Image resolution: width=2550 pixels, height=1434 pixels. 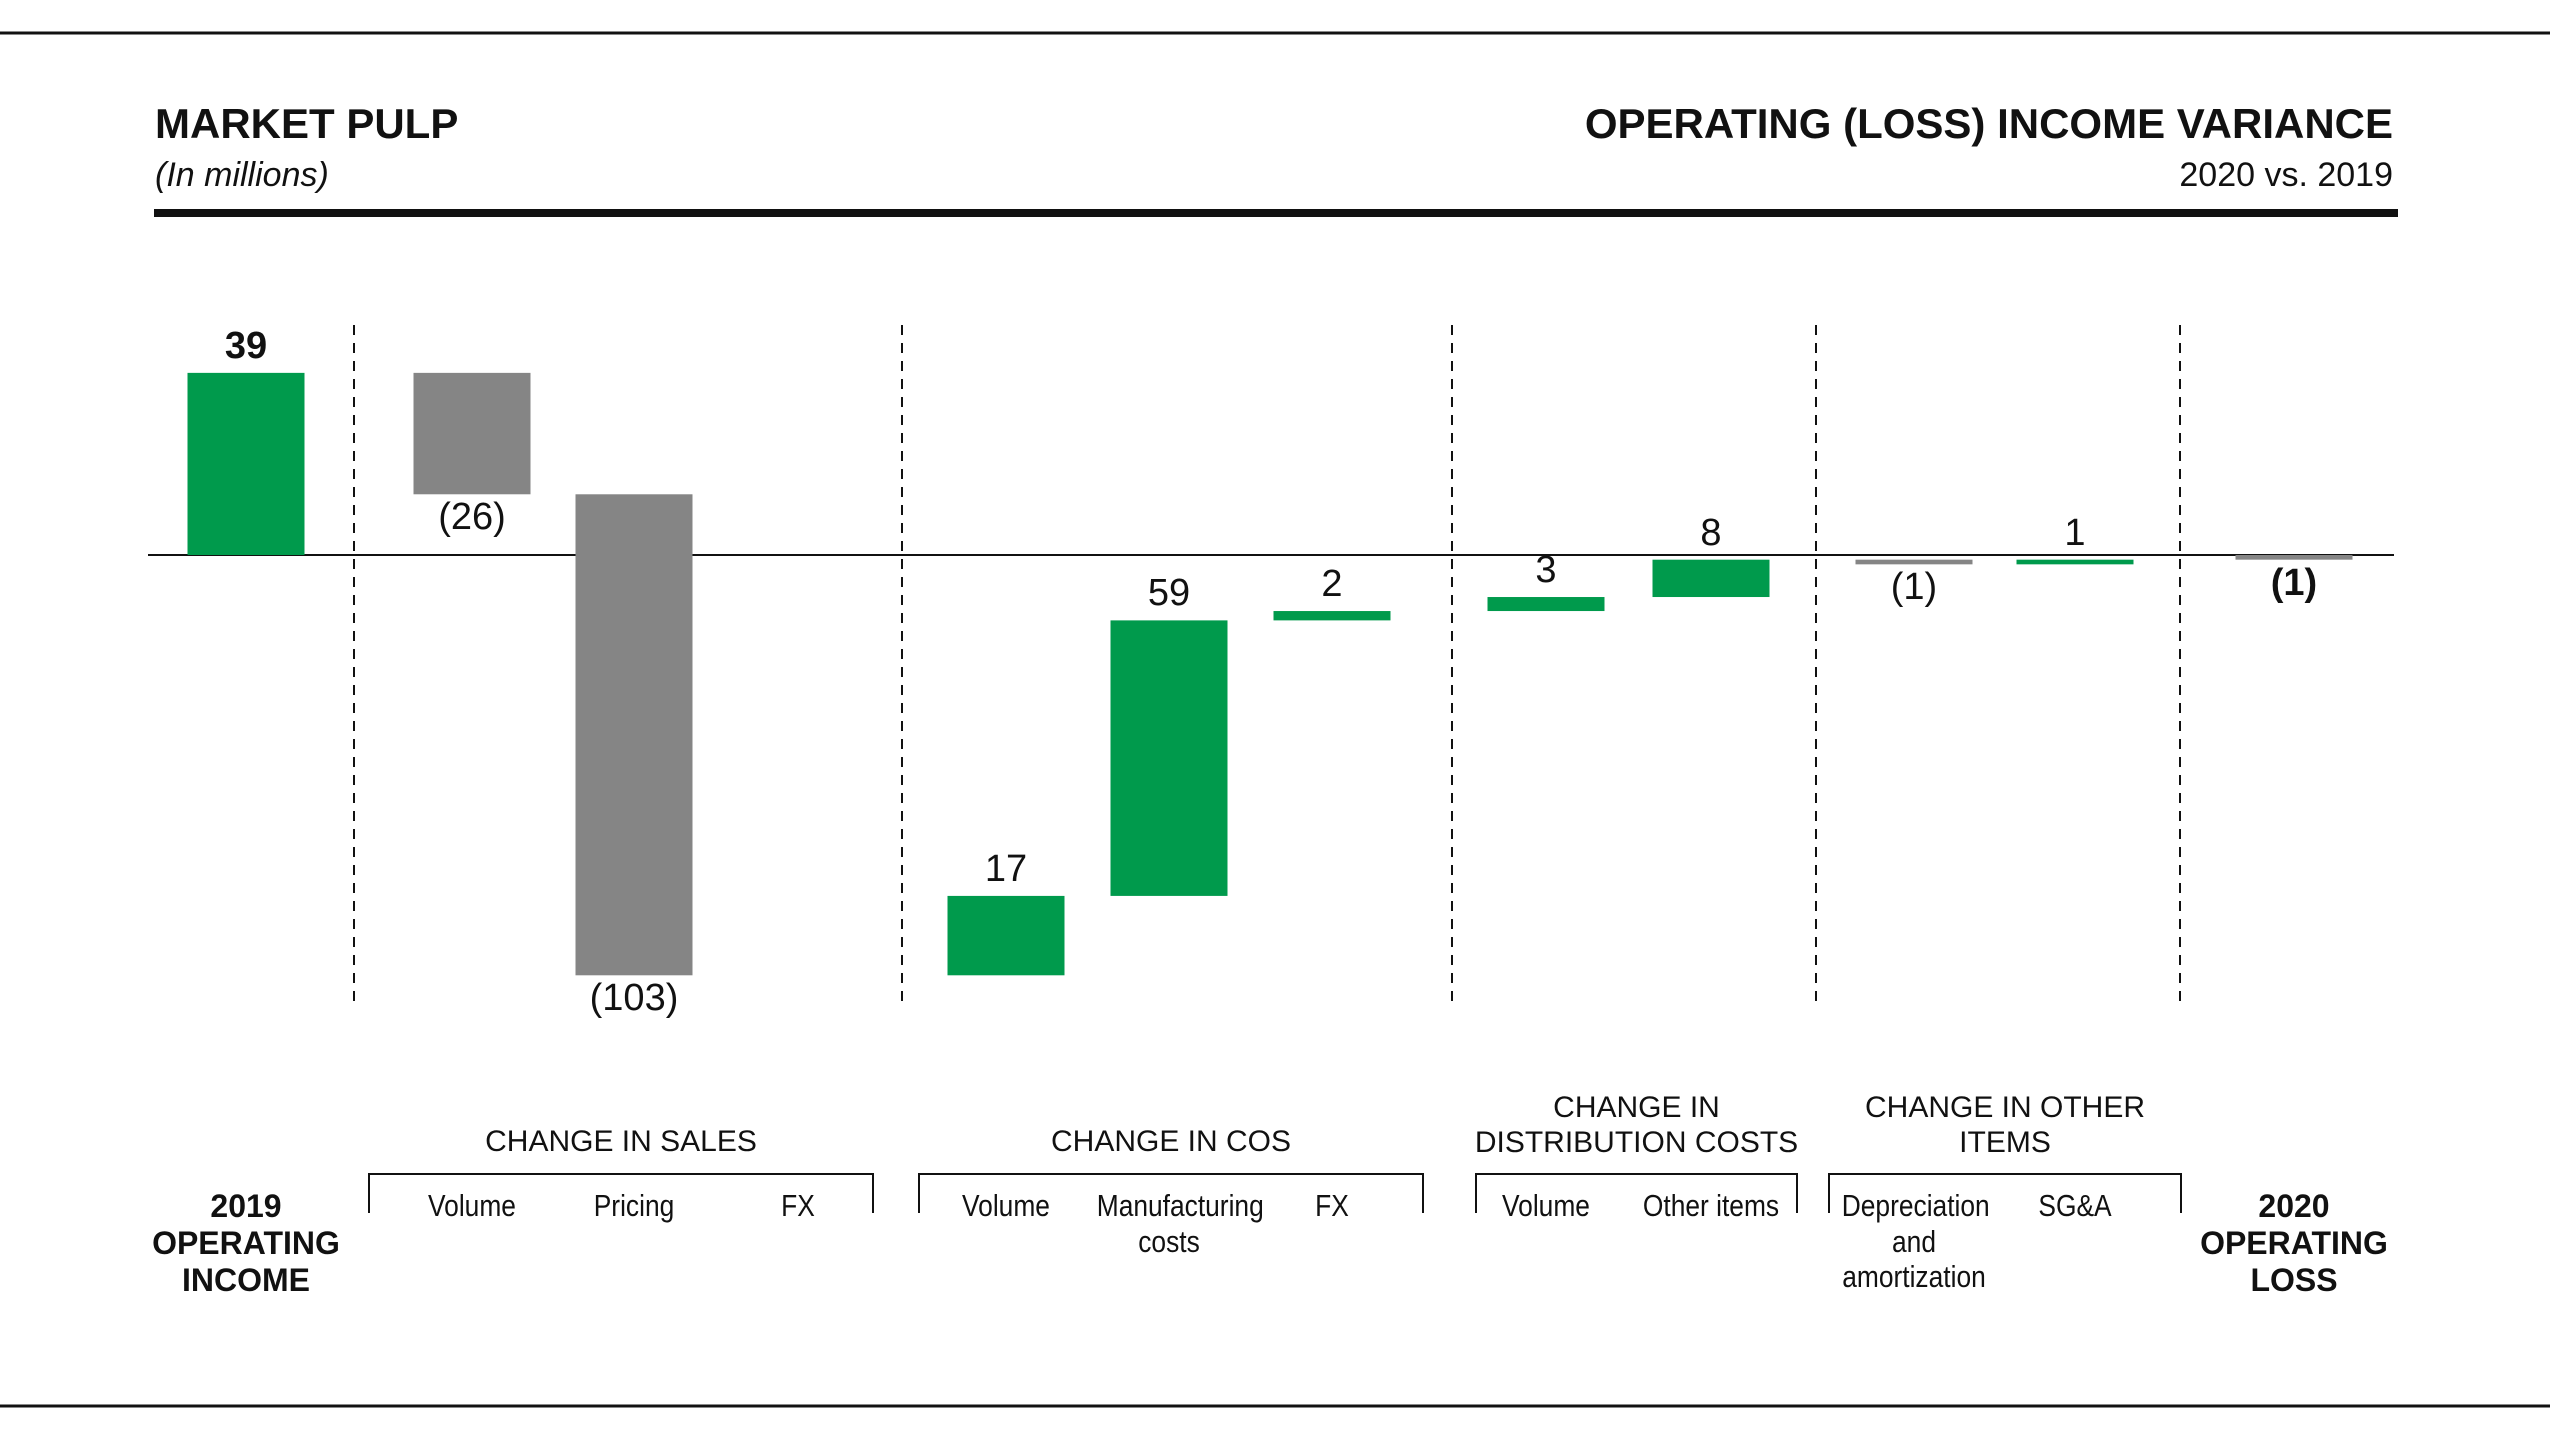 What do you see at coordinates (1915, 1241) in the screenshot?
I see `x-tick-label: Depreciation and amortization` at bounding box center [1915, 1241].